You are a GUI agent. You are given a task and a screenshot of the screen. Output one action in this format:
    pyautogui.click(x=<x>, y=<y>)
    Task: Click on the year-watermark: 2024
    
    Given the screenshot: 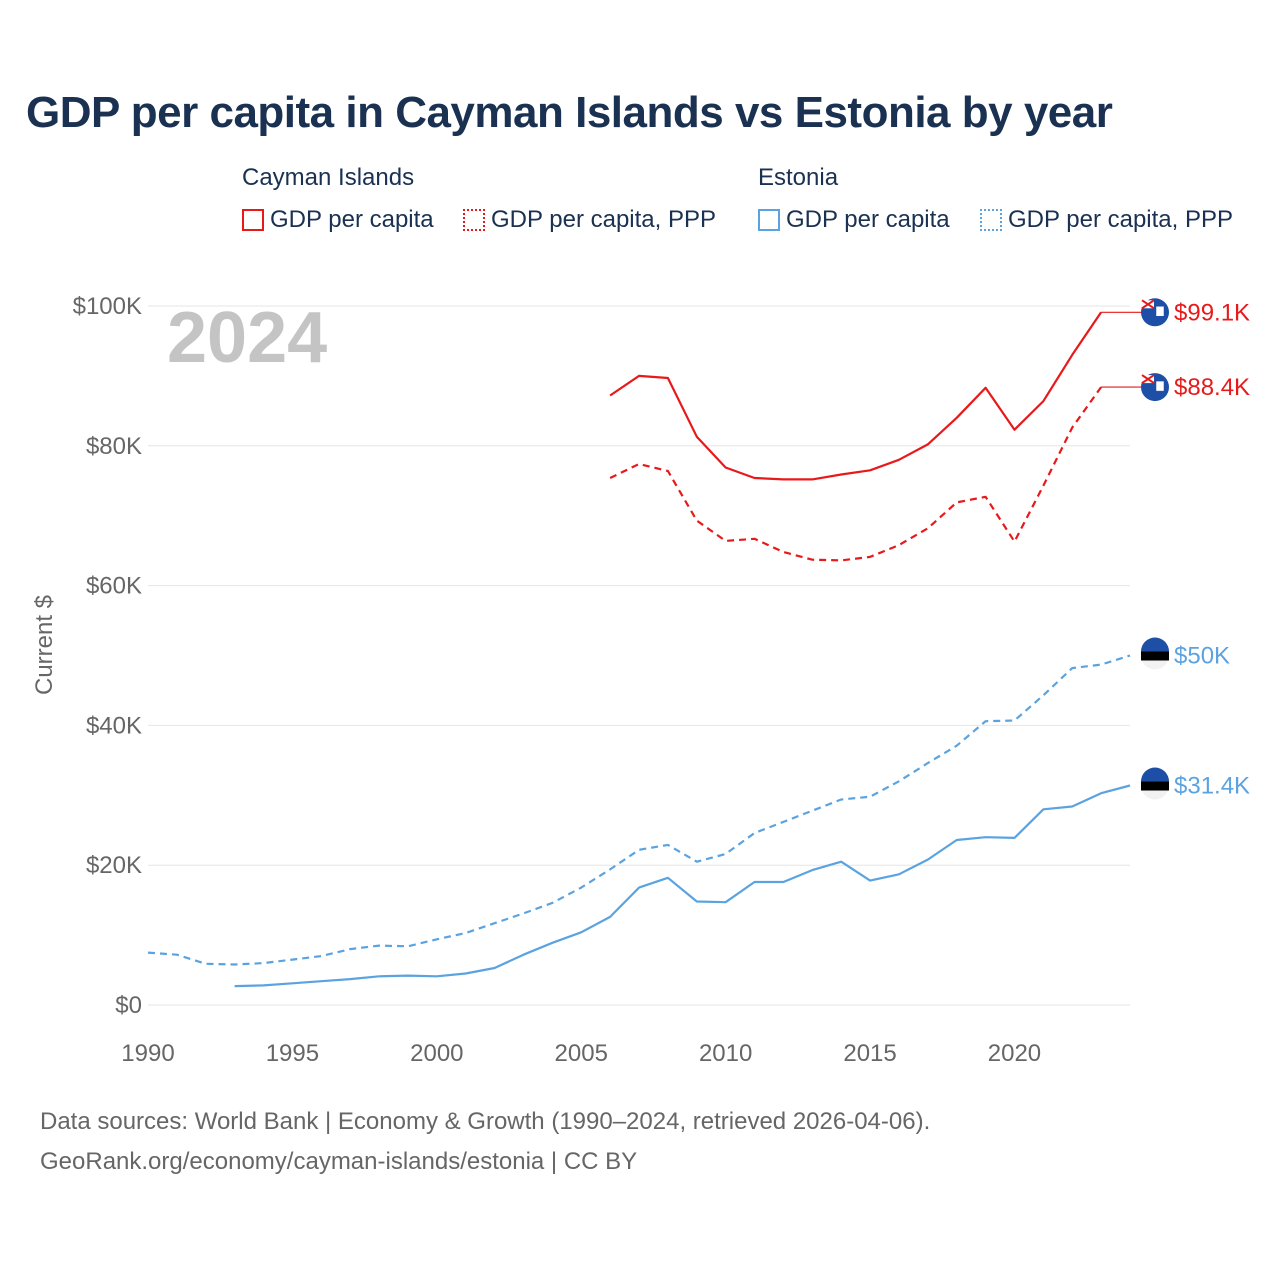 What is the action you would take?
    pyautogui.click(x=247, y=338)
    